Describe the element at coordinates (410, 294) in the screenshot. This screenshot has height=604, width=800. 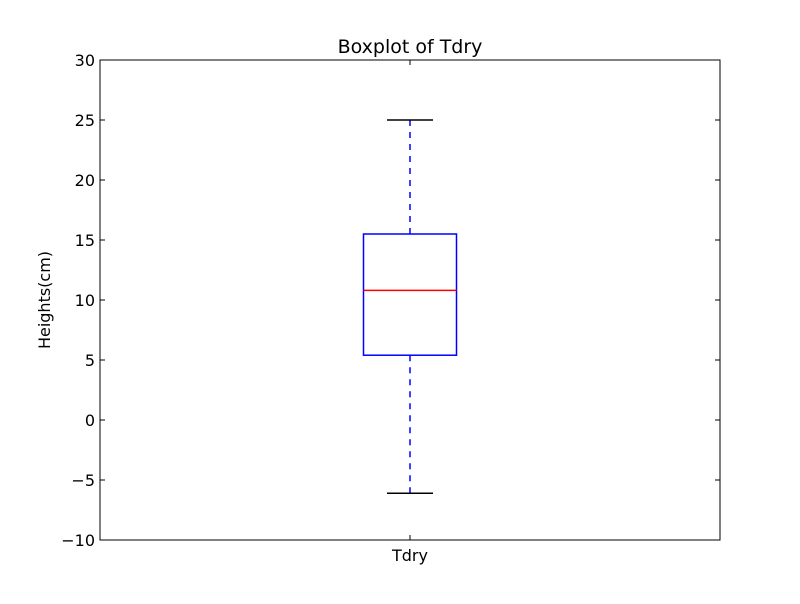
I see `box-iqr` at that location.